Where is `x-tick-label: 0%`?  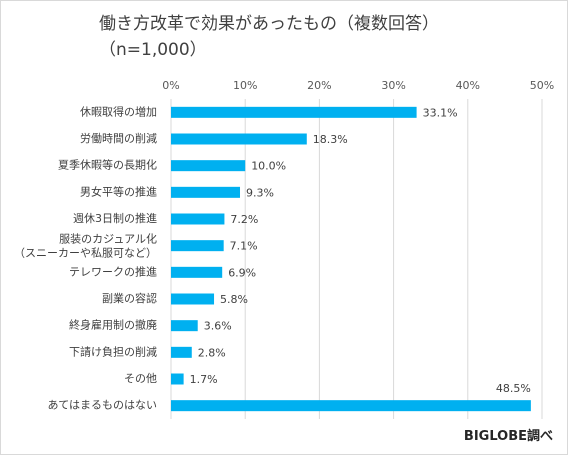 x-tick-label: 0% is located at coordinates (170, 85).